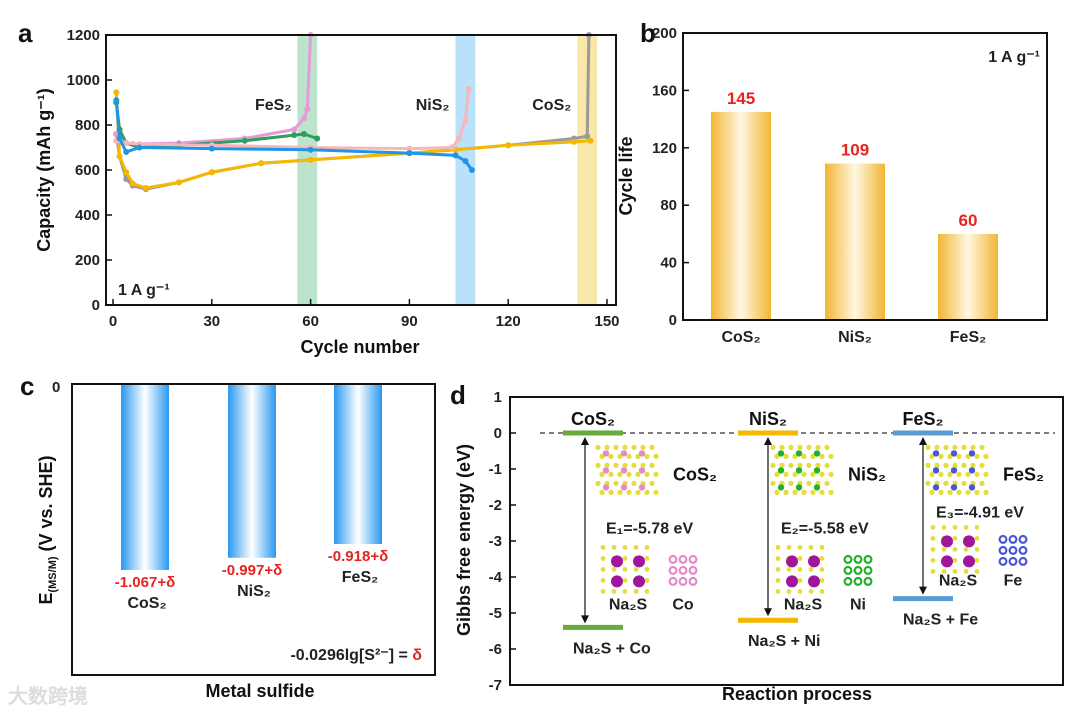 The width and height of the screenshot is (1080, 719). What do you see at coordinates (673, 320) in the screenshot?
I see `y-tick-label: 0` at bounding box center [673, 320].